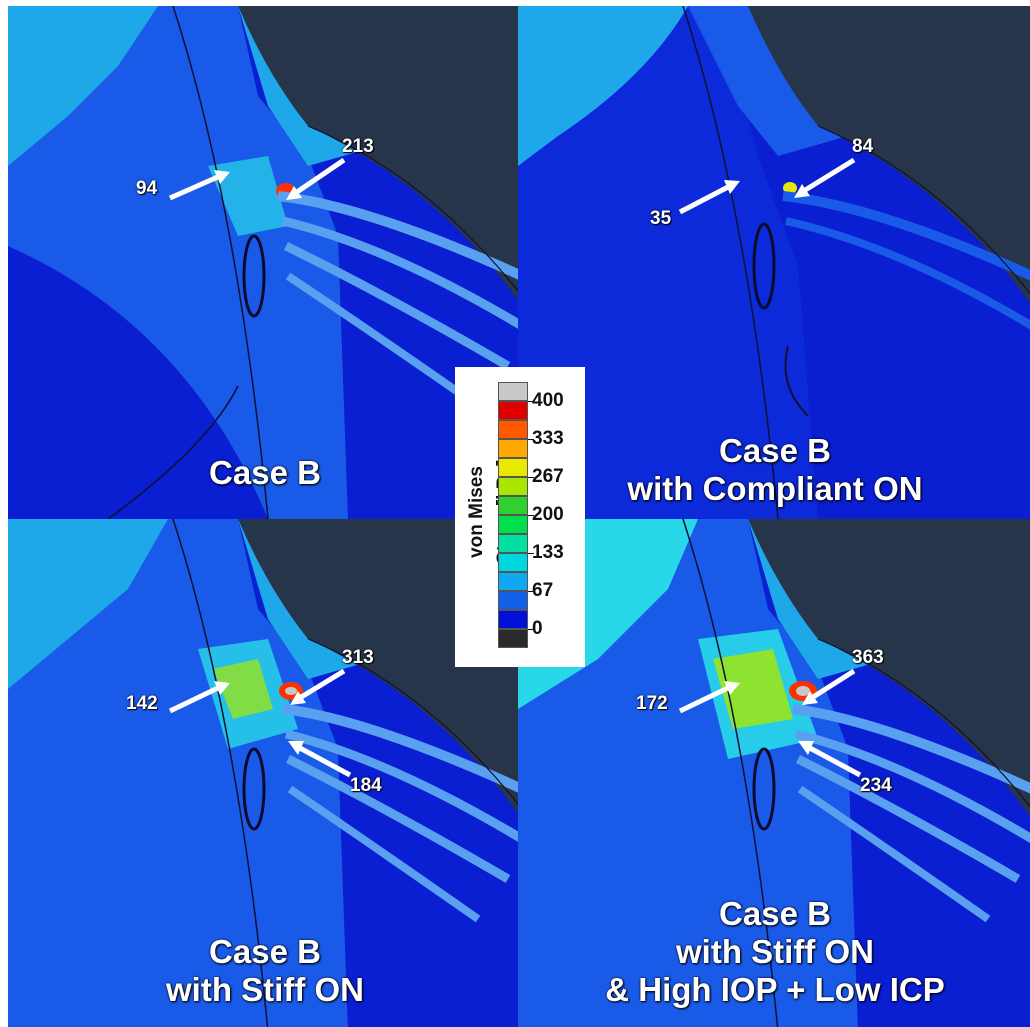 The image size is (1030, 1027). What do you see at coordinates (358, 657) in the screenshot?
I see `stress-value-label: 313` at bounding box center [358, 657].